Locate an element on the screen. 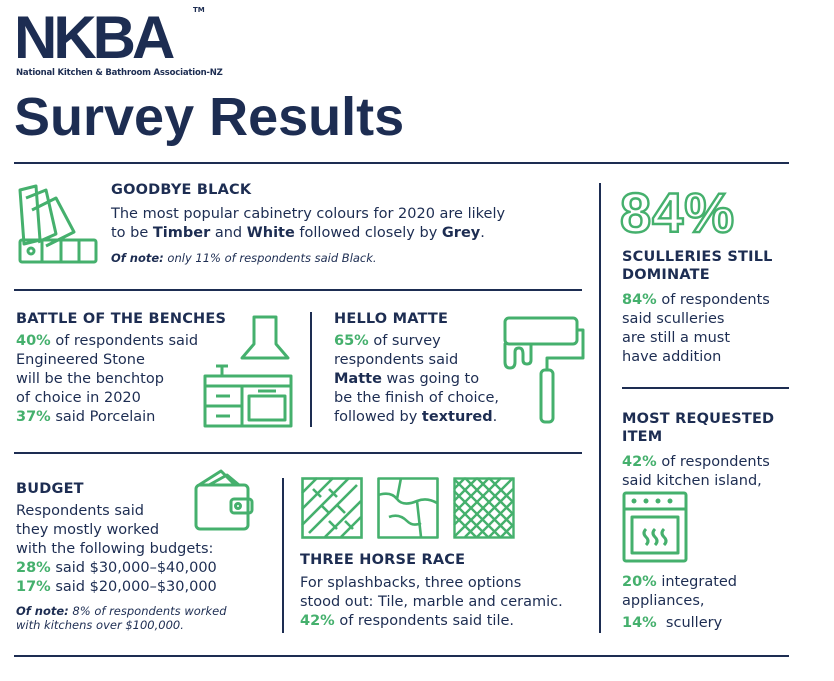  horse-heading: THREE HORSE RACE is located at coordinates (383, 560).